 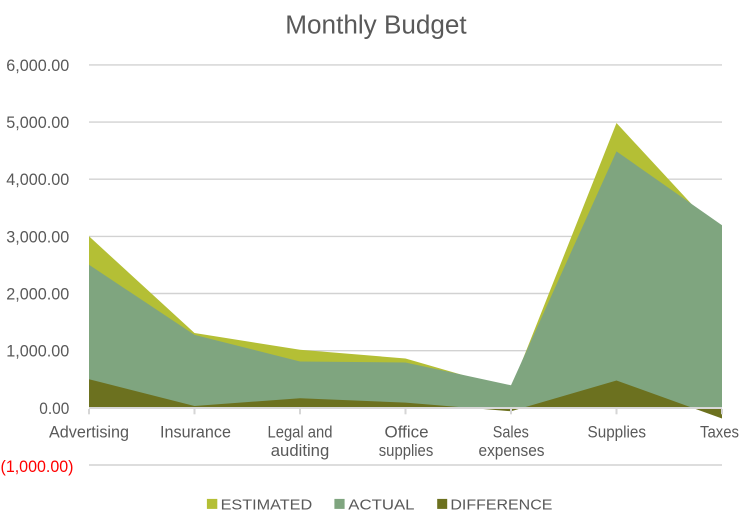 I want to click on svg-text: DIFFERENCE, so click(x=501, y=505).